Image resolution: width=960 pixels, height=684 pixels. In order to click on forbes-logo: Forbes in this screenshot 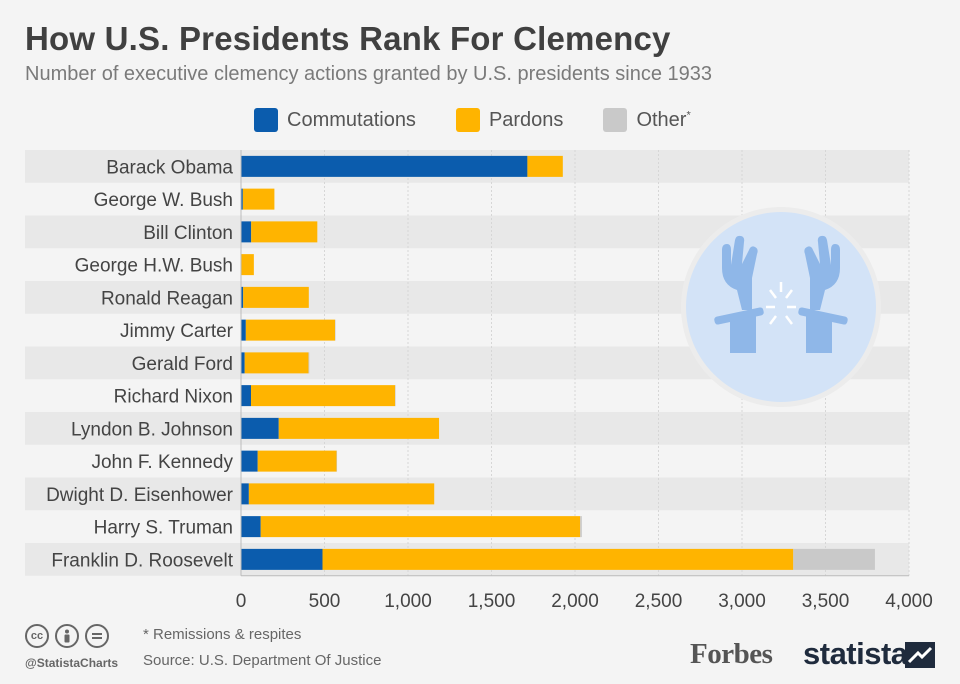, I will do `click(731, 654)`.